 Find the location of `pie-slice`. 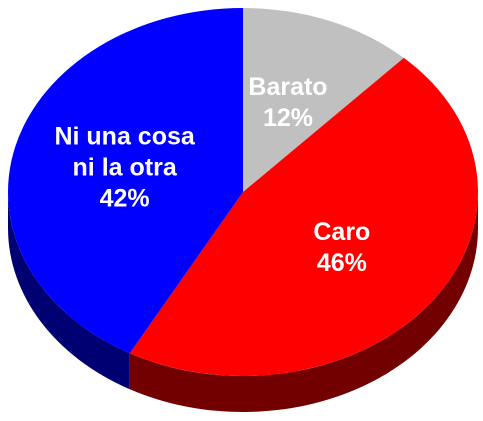

pie-slice is located at coordinates (323, 100).